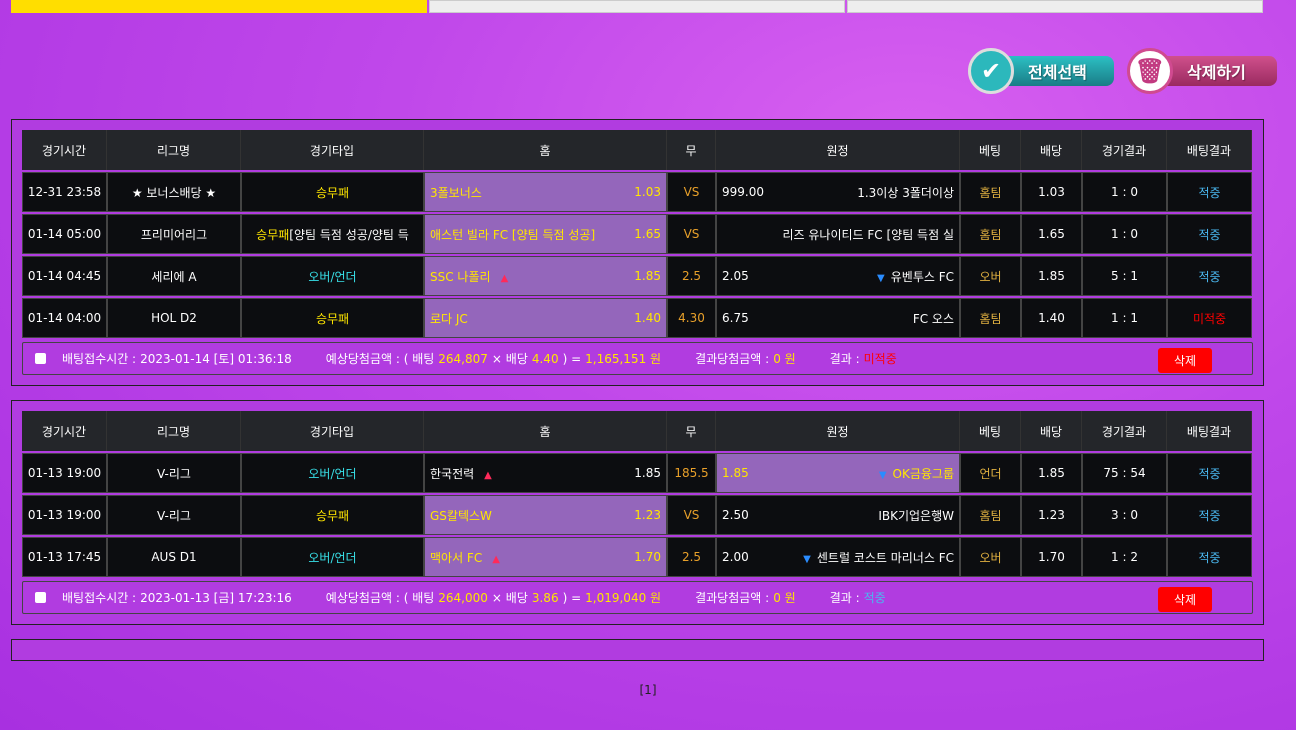 This screenshot has height=730, width=1296. I want to click on pagination: [1], so click(648, 690).